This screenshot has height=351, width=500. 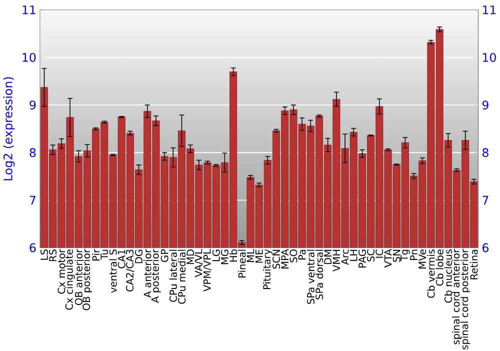 I want to click on x-tick-label: LH, so click(x=354, y=255).